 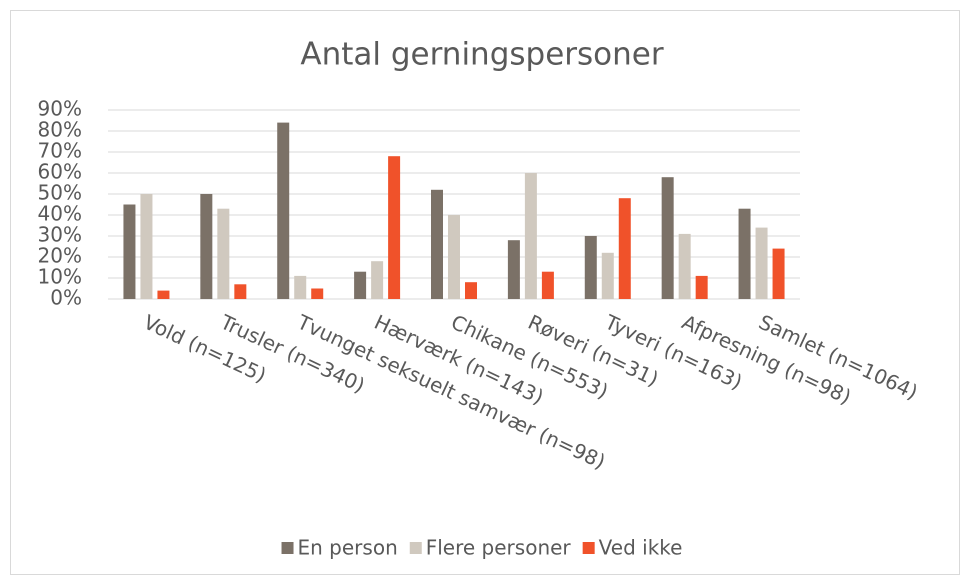 What do you see at coordinates (66, 298) in the screenshot?
I see `y-tick-label: 0%` at bounding box center [66, 298].